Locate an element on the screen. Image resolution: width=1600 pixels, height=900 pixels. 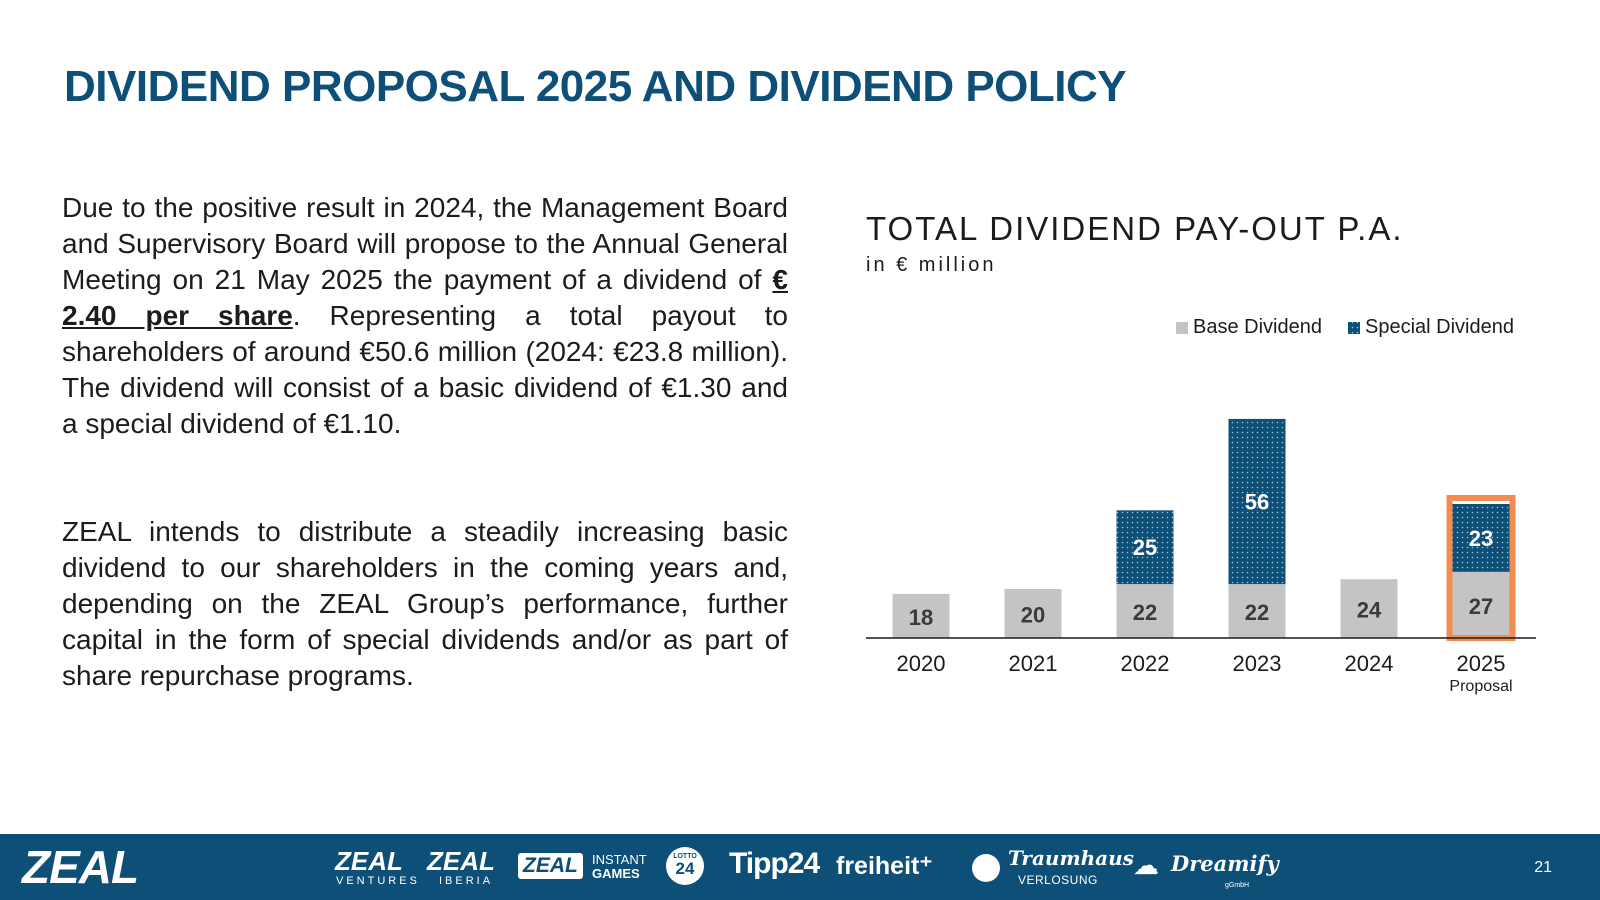
zeal-ventures-sub: VENTURES is located at coordinates (378, 881).